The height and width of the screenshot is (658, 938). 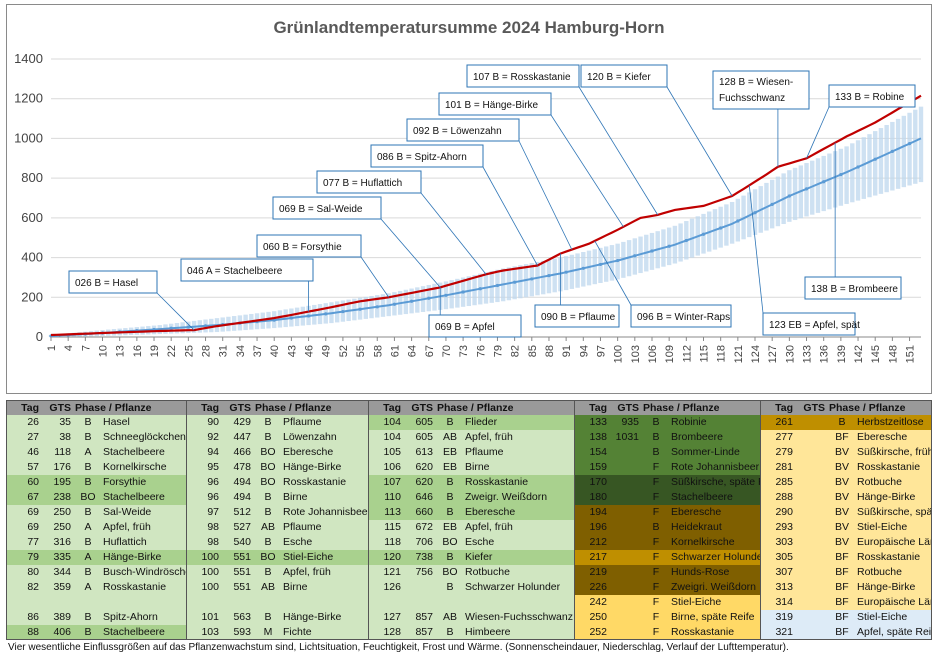 What do you see at coordinates (275, 351) in the screenshot?
I see `x-tick-label: 40` at bounding box center [275, 351].